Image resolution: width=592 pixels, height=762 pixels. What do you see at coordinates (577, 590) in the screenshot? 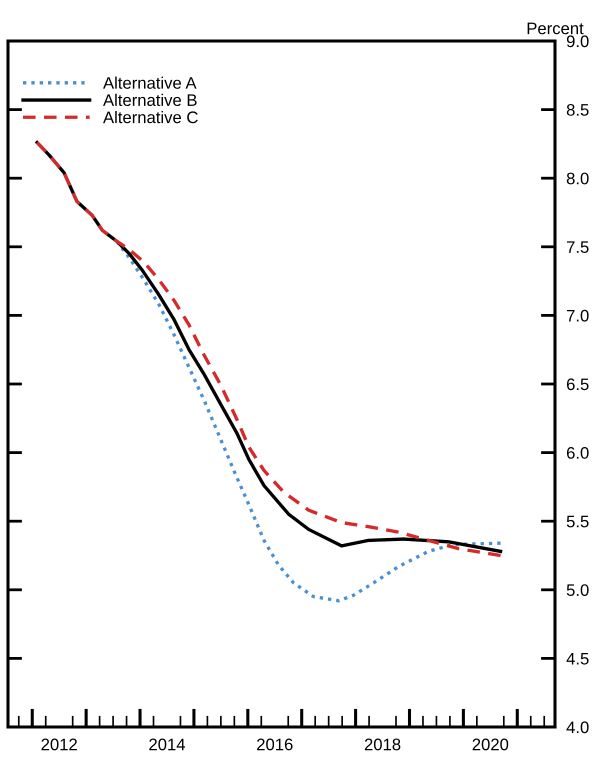
I see `y-tick-label: 5.0` at bounding box center [577, 590].